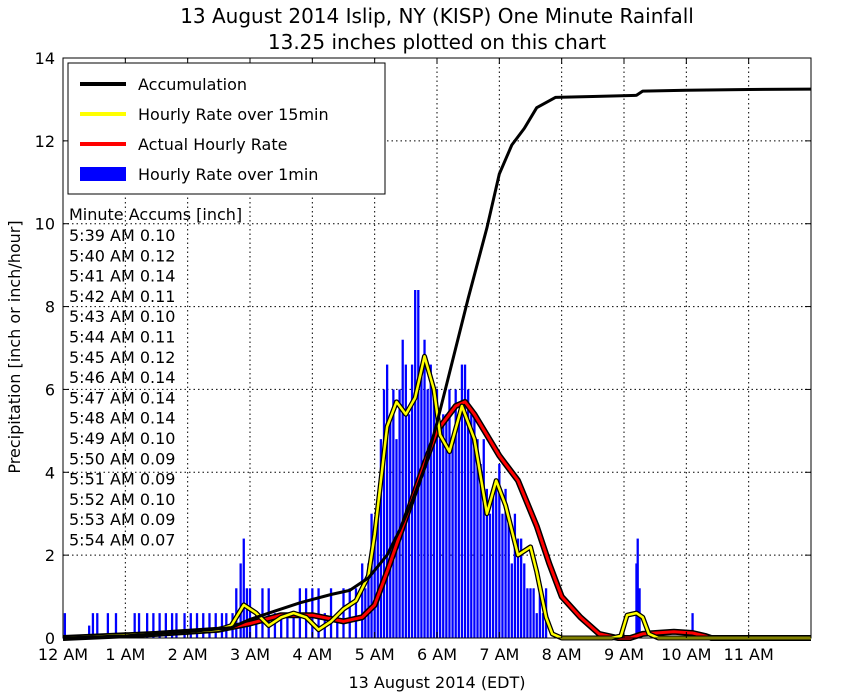  Describe the element at coordinates (122, 316) in the screenshot. I see `annotation-line: 5:43 AM 0.10` at that location.